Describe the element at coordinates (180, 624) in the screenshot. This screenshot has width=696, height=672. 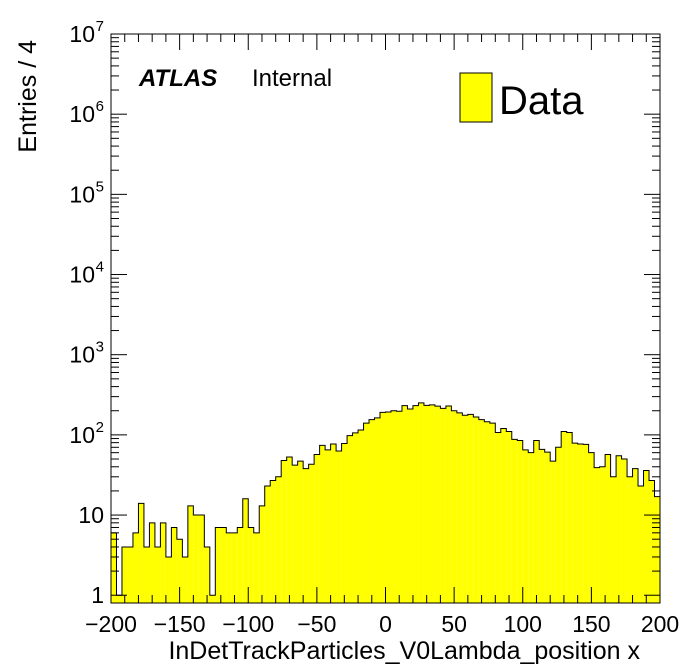
I see `x-tick-label: −150` at that location.